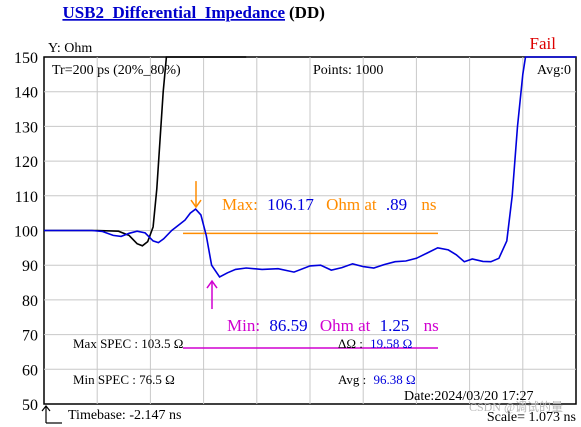  I want to click on chart-title: USB2_Differential_Impedance, so click(173, 12).